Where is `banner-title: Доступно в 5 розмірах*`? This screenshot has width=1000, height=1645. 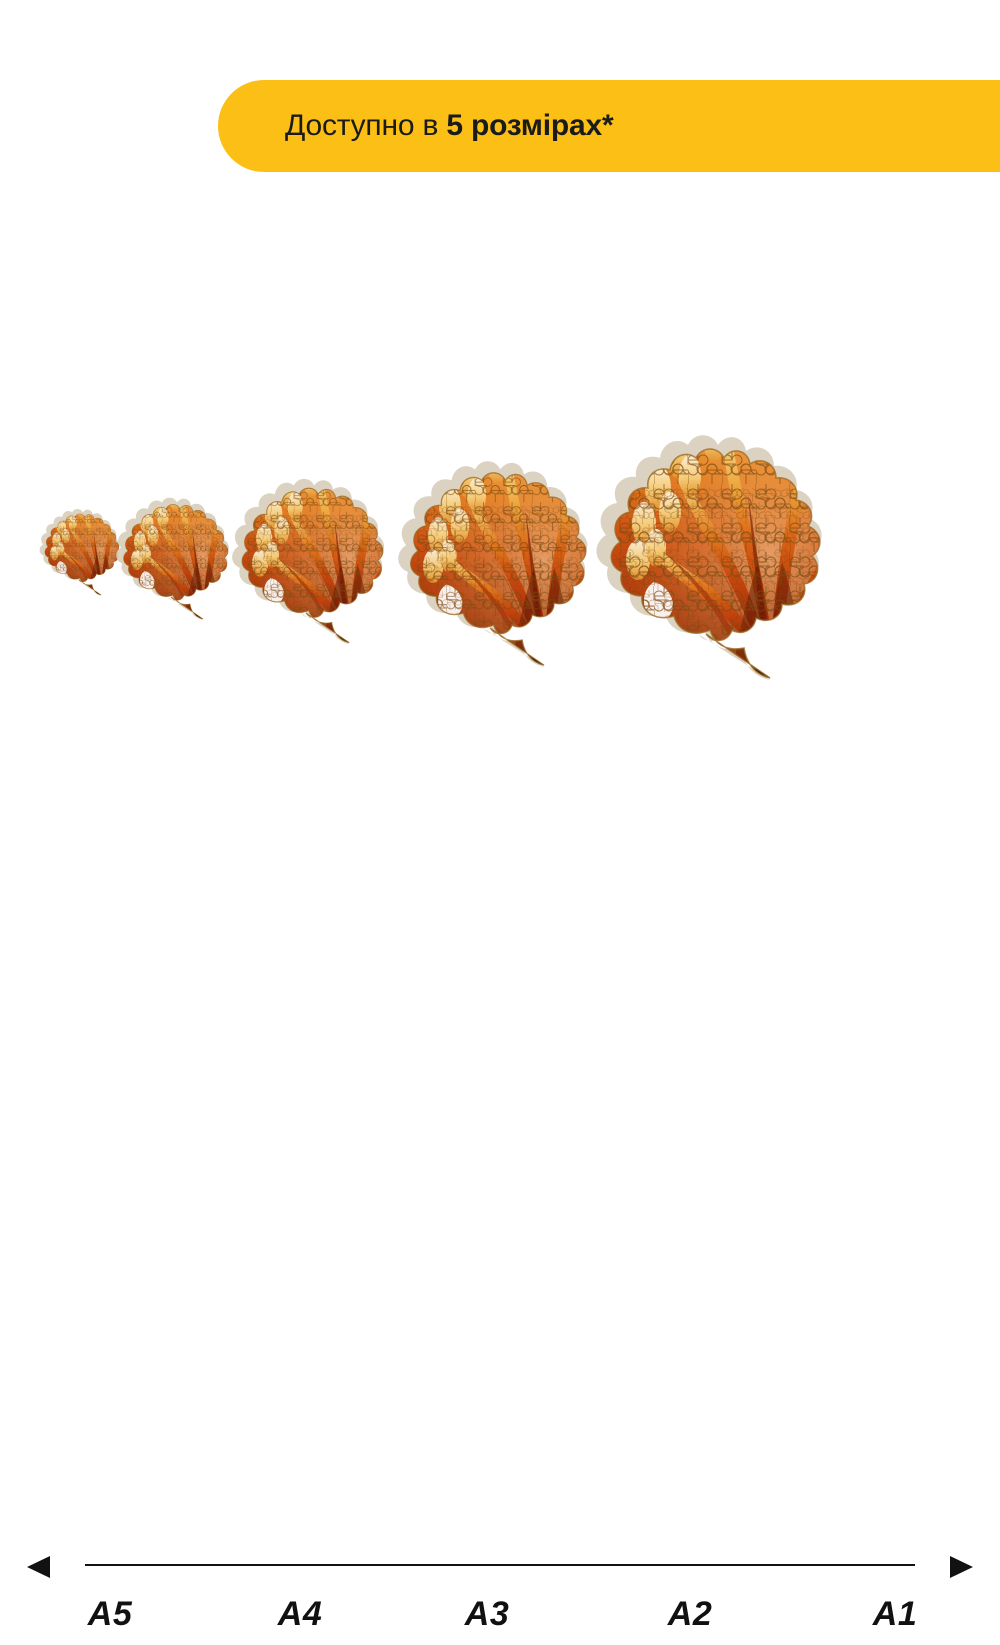 banner-title: Доступно в 5 розмірах* is located at coordinates (449, 126).